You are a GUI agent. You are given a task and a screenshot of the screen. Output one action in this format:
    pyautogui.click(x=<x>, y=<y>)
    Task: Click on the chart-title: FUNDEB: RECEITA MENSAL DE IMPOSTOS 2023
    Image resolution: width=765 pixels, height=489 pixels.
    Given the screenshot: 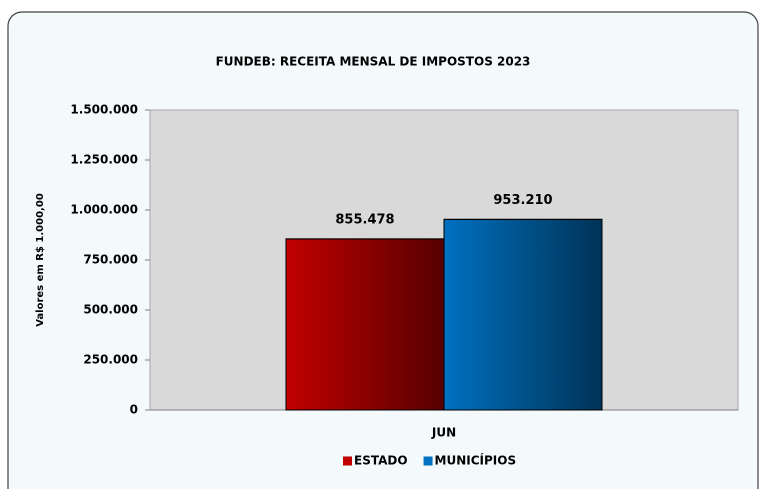 What is the action you would take?
    pyautogui.click(x=373, y=62)
    